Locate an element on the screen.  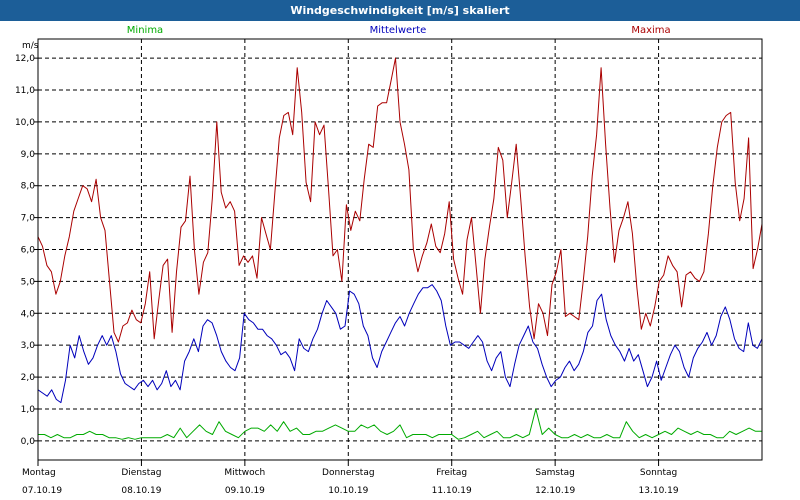
legend-minima: Minima is located at coordinates (145, 30).